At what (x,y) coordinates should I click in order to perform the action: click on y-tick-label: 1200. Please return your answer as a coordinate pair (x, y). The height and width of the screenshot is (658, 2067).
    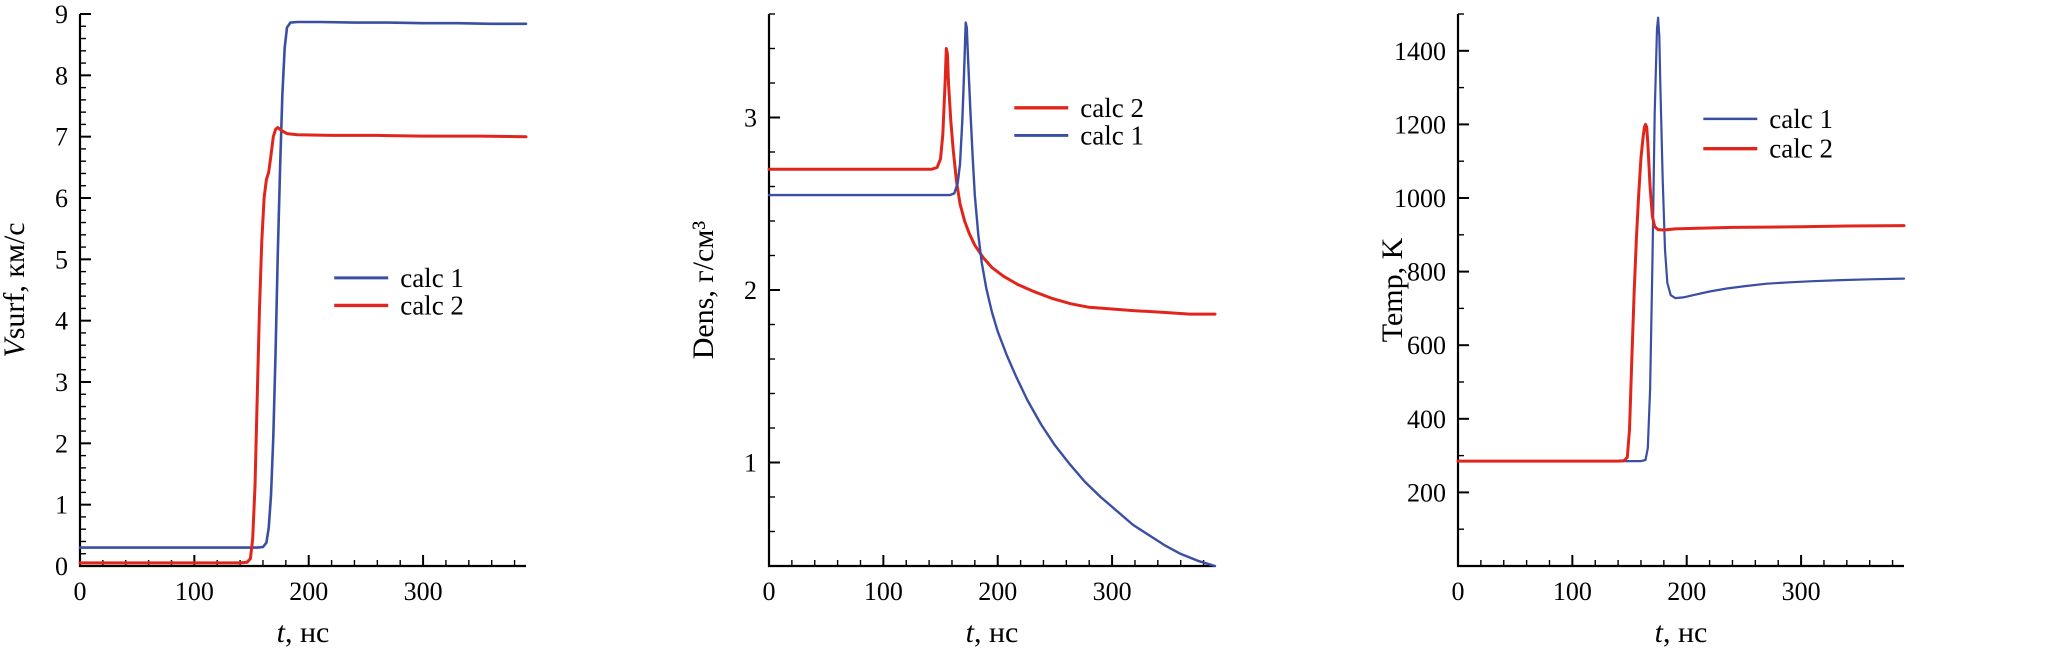
    Looking at the image, I should click on (1420, 124).